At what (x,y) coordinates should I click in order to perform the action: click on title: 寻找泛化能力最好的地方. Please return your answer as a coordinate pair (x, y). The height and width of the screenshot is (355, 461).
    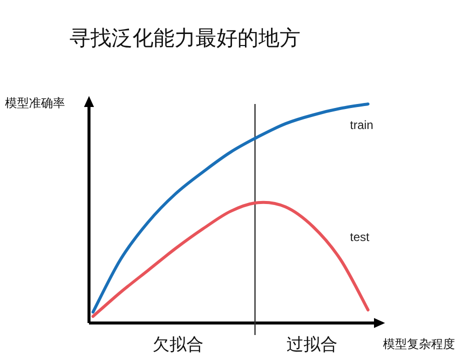
    Looking at the image, I should click on (185, 38).